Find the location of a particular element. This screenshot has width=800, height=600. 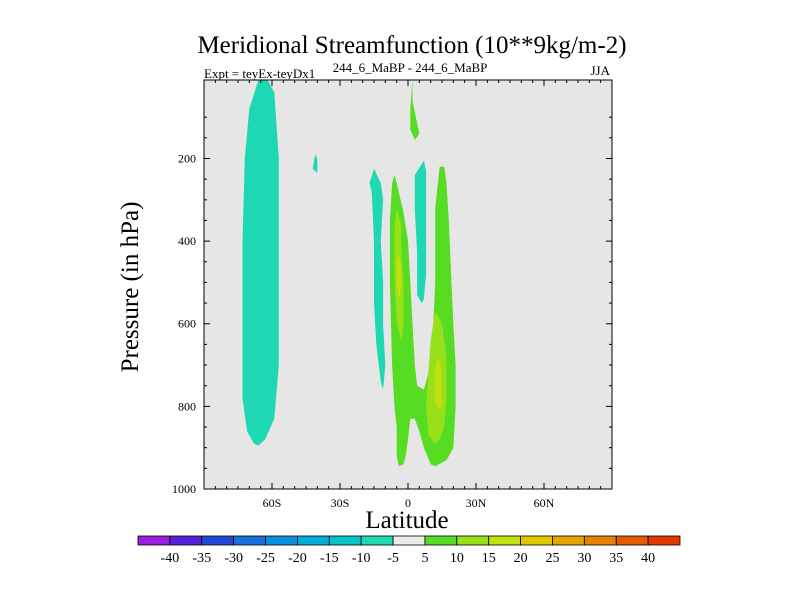

colorbar-label: -5 is located at coordinates (393, 558).